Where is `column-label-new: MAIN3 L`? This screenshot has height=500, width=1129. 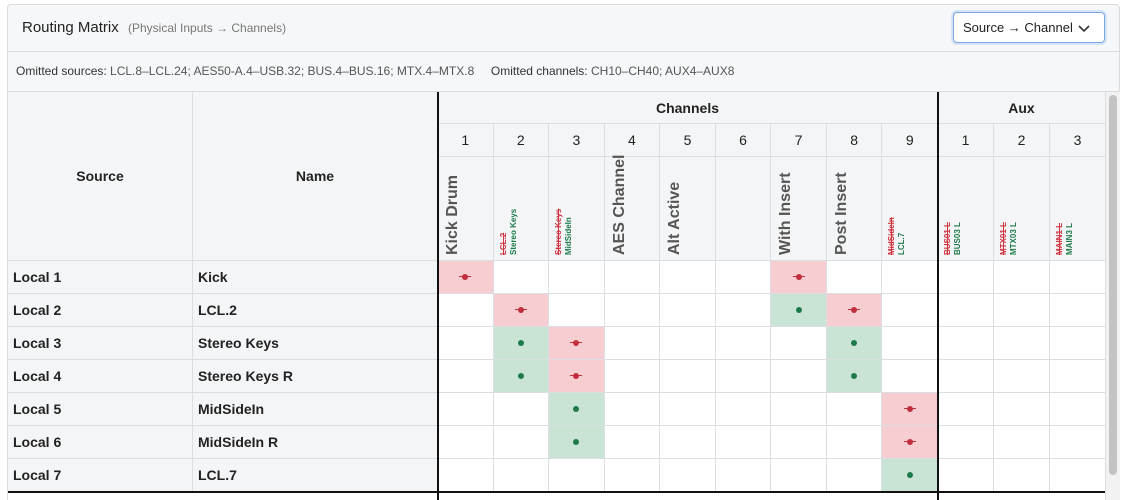 column-label-new: MAIN3 L is located at coordinates (1069, 239).